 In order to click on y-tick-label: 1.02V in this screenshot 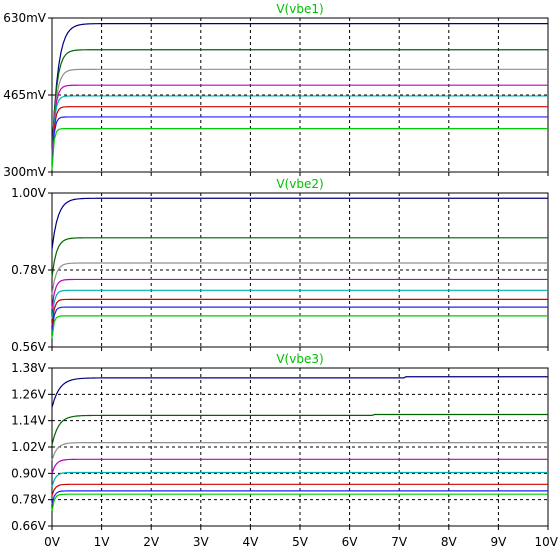, I will do `click(29, 447)`.